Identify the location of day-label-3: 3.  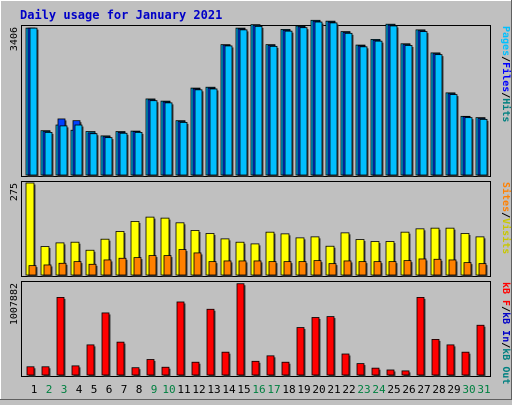
(64, 389).